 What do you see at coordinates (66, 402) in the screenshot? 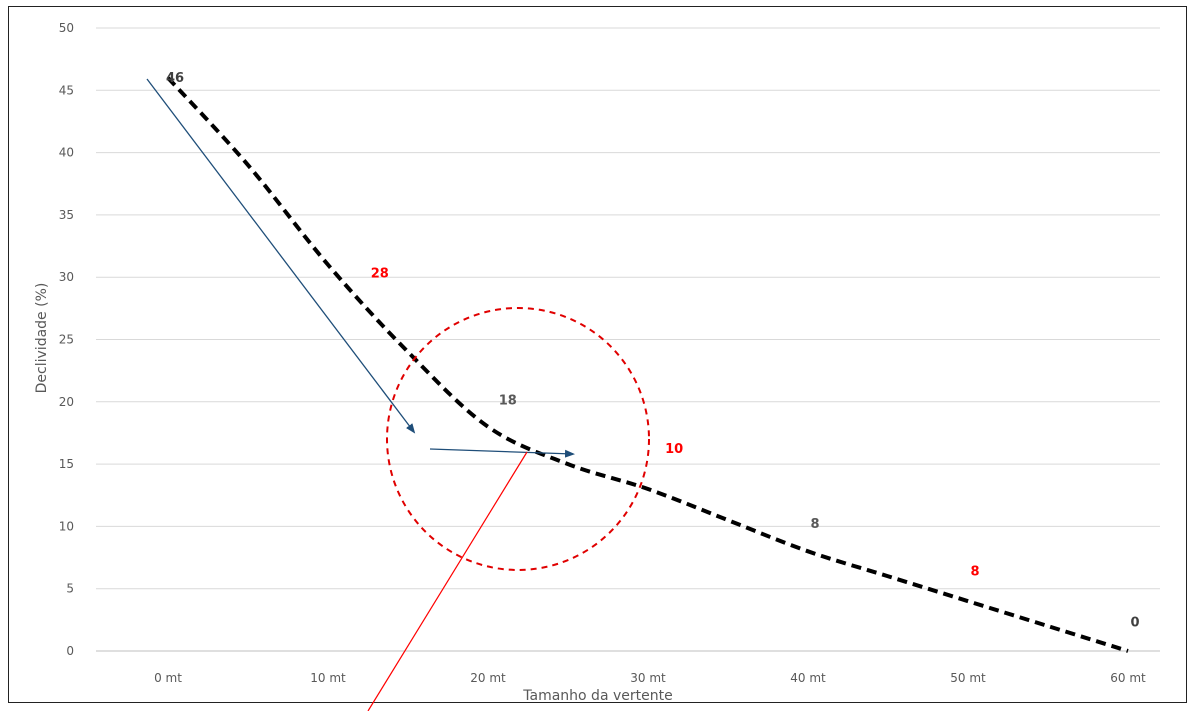
I see `y-tick-label: 20` at bounding box center [66, 402].